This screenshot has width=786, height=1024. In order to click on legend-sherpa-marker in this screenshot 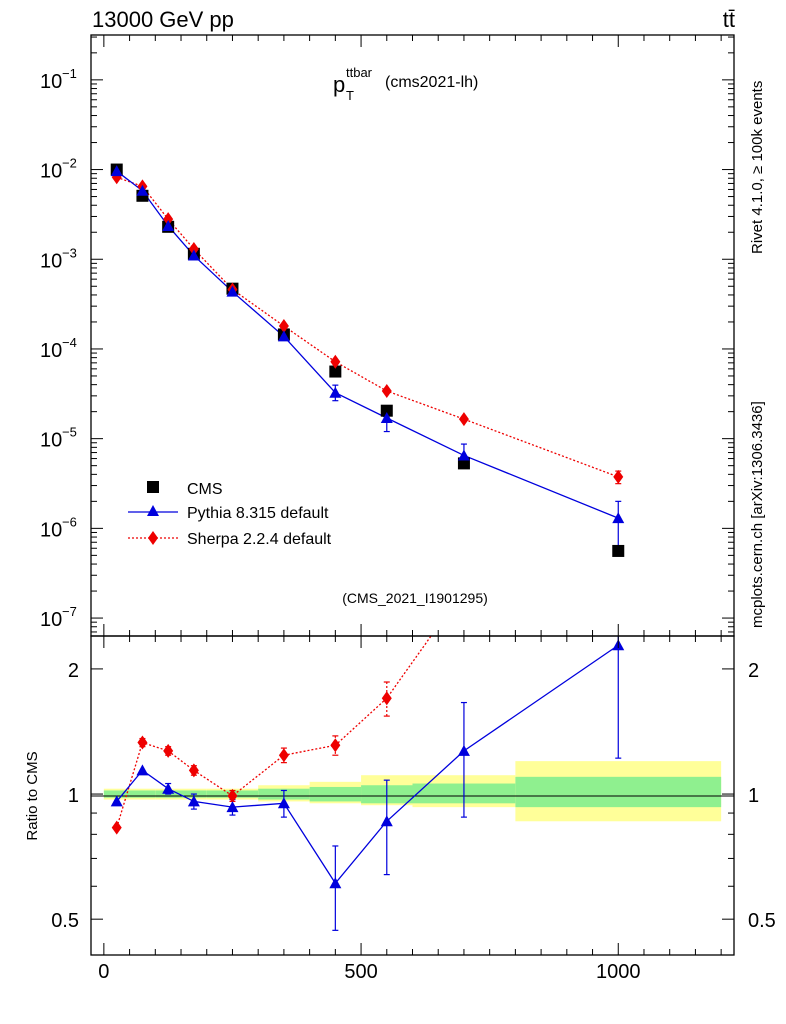, I will do `click(153, 538)`.